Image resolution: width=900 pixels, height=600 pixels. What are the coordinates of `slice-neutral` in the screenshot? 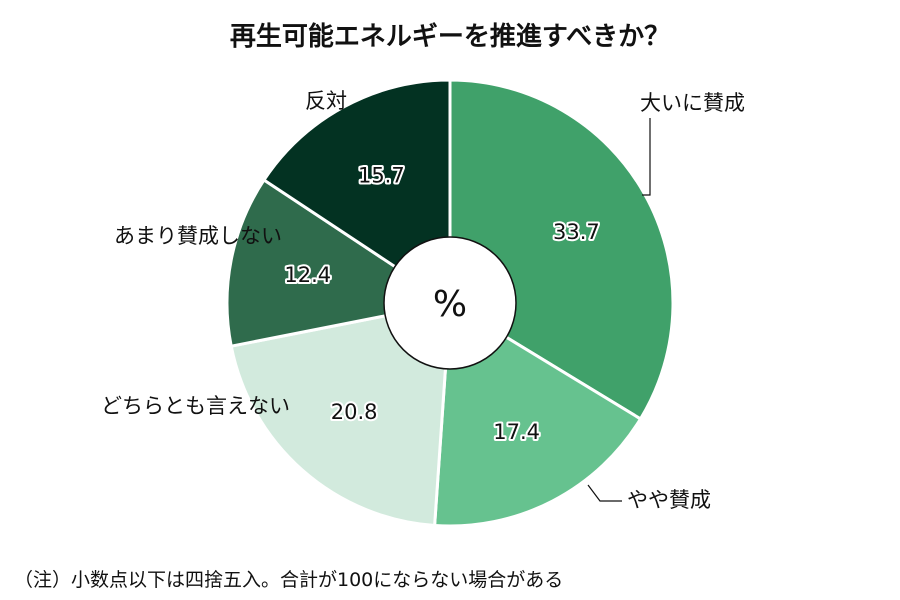 It's located at (340, 414).